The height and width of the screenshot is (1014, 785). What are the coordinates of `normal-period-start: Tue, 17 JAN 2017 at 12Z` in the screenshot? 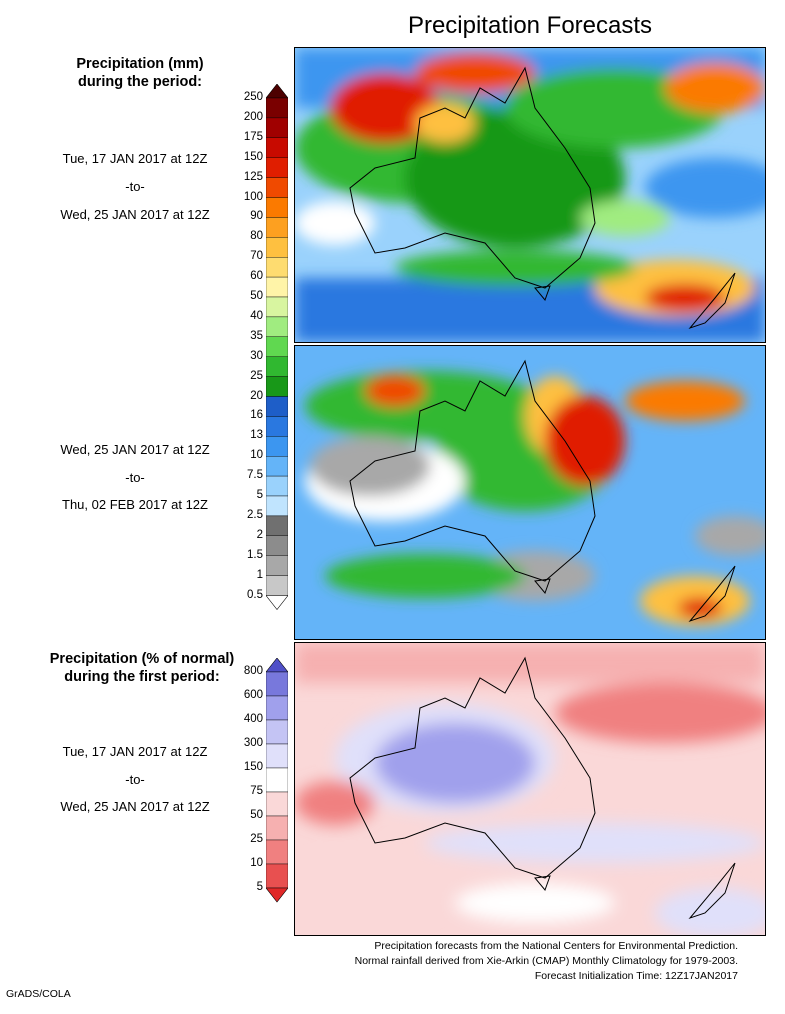 It's located at (135, 751).